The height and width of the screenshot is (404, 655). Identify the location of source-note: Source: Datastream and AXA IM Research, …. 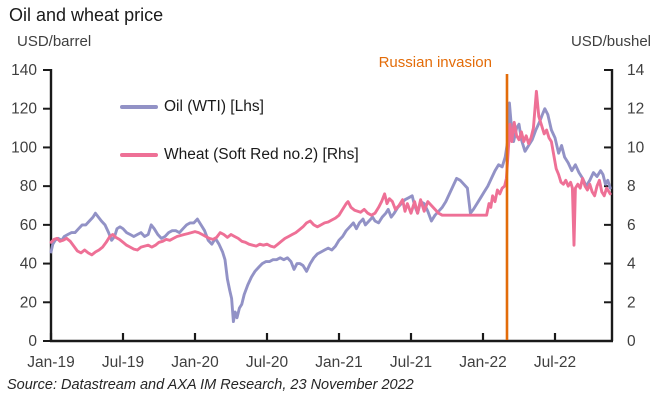
(210, 385).